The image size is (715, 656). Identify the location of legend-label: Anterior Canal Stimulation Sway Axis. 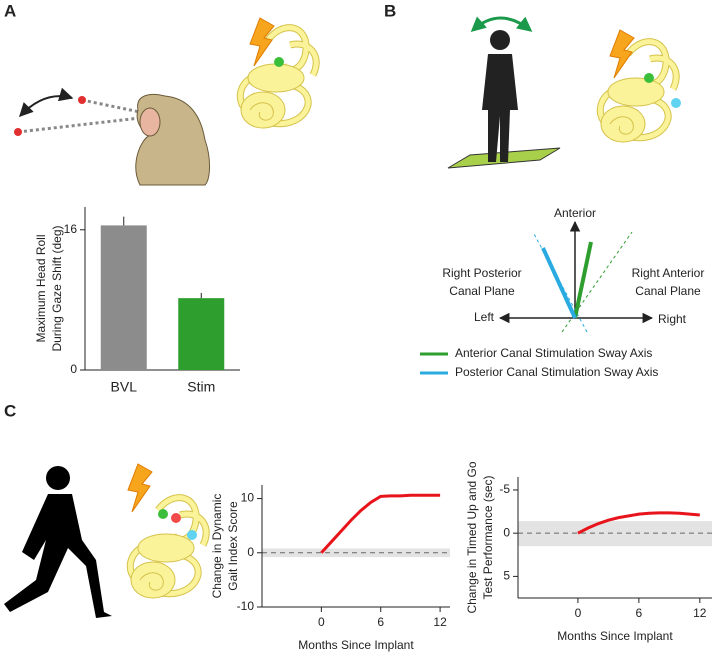
(553, 353).